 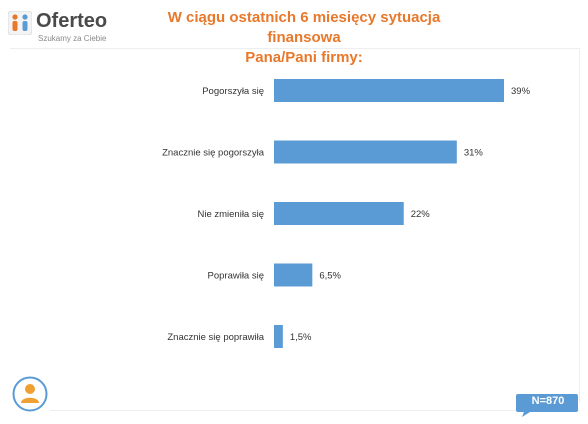 What do you see at coordinates (236, 276) in the screenshot?
I see `category-label: Poprawiła się` at bounding box center [236, 276].